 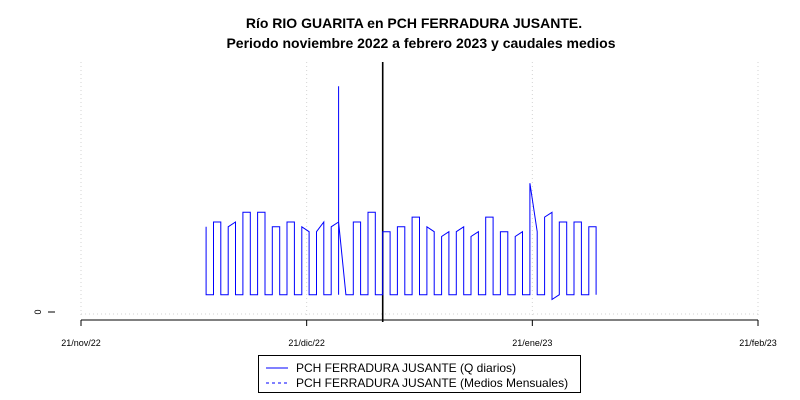 What do you see at coordinates (758, 343) in the screenshot?
I see `x-tick-label: 21/feb/23` at bounding box center [758, 343].